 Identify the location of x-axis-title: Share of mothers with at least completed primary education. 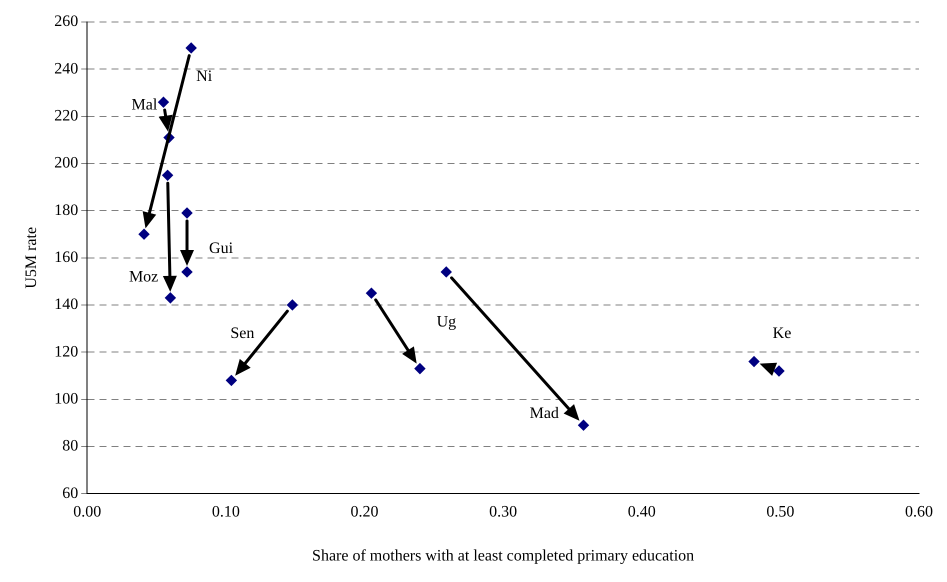
(503, 556).